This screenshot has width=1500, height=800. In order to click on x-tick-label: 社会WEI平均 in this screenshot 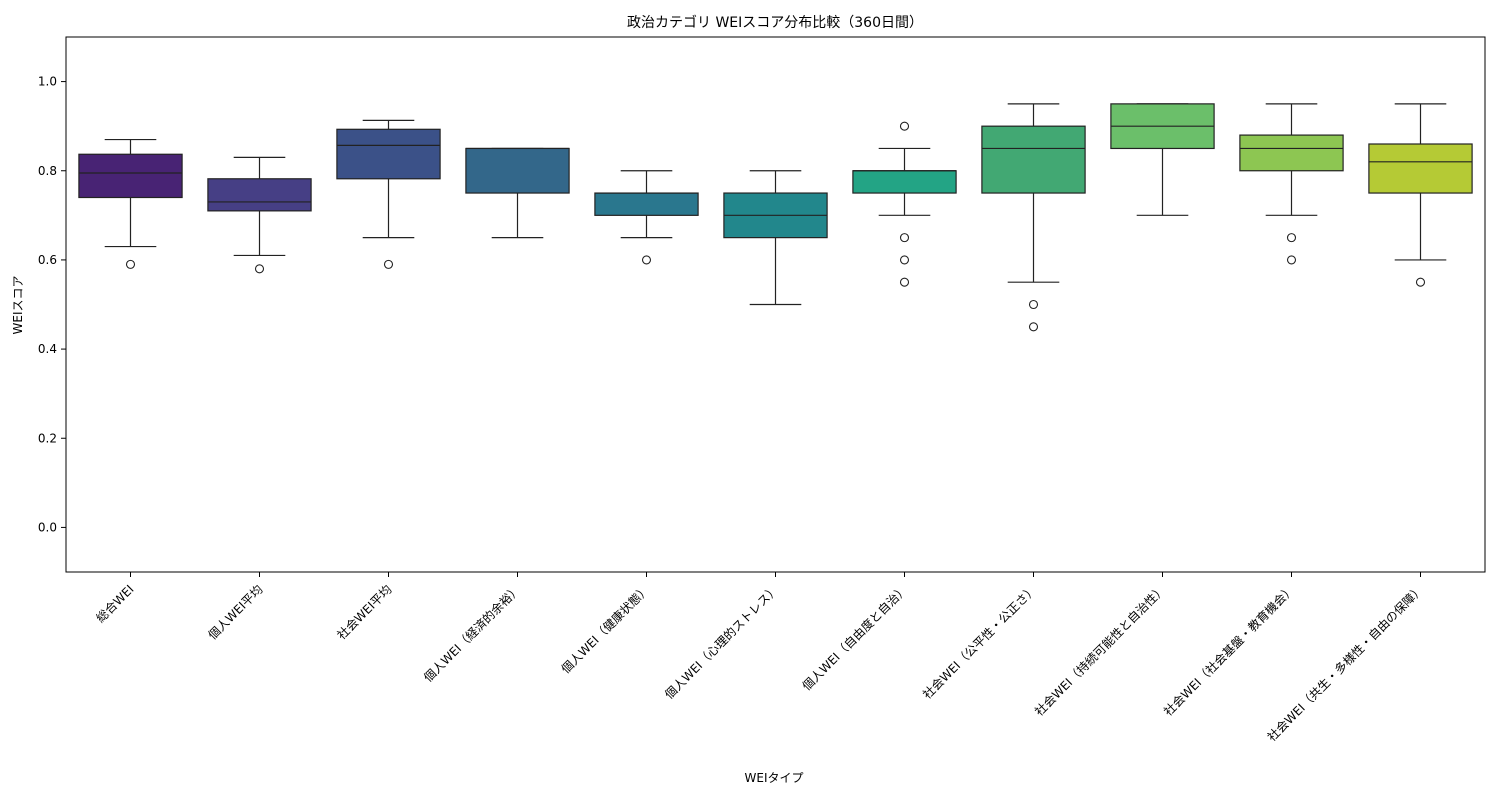, I will do `click(364, 612)`.